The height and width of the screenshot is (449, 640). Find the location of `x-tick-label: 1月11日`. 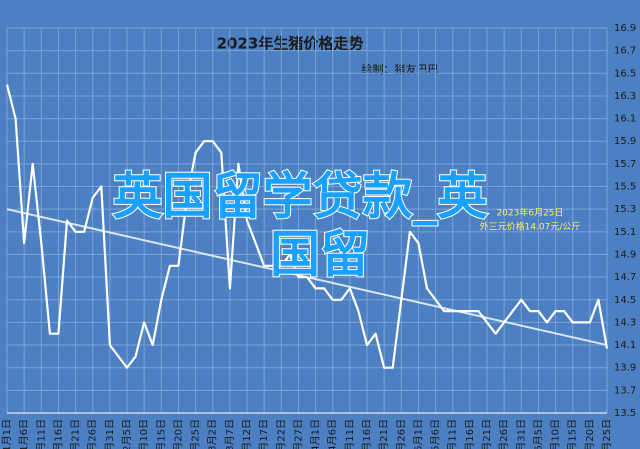

x-tick-label: 1月11日 is located at coordinates (41, 434).